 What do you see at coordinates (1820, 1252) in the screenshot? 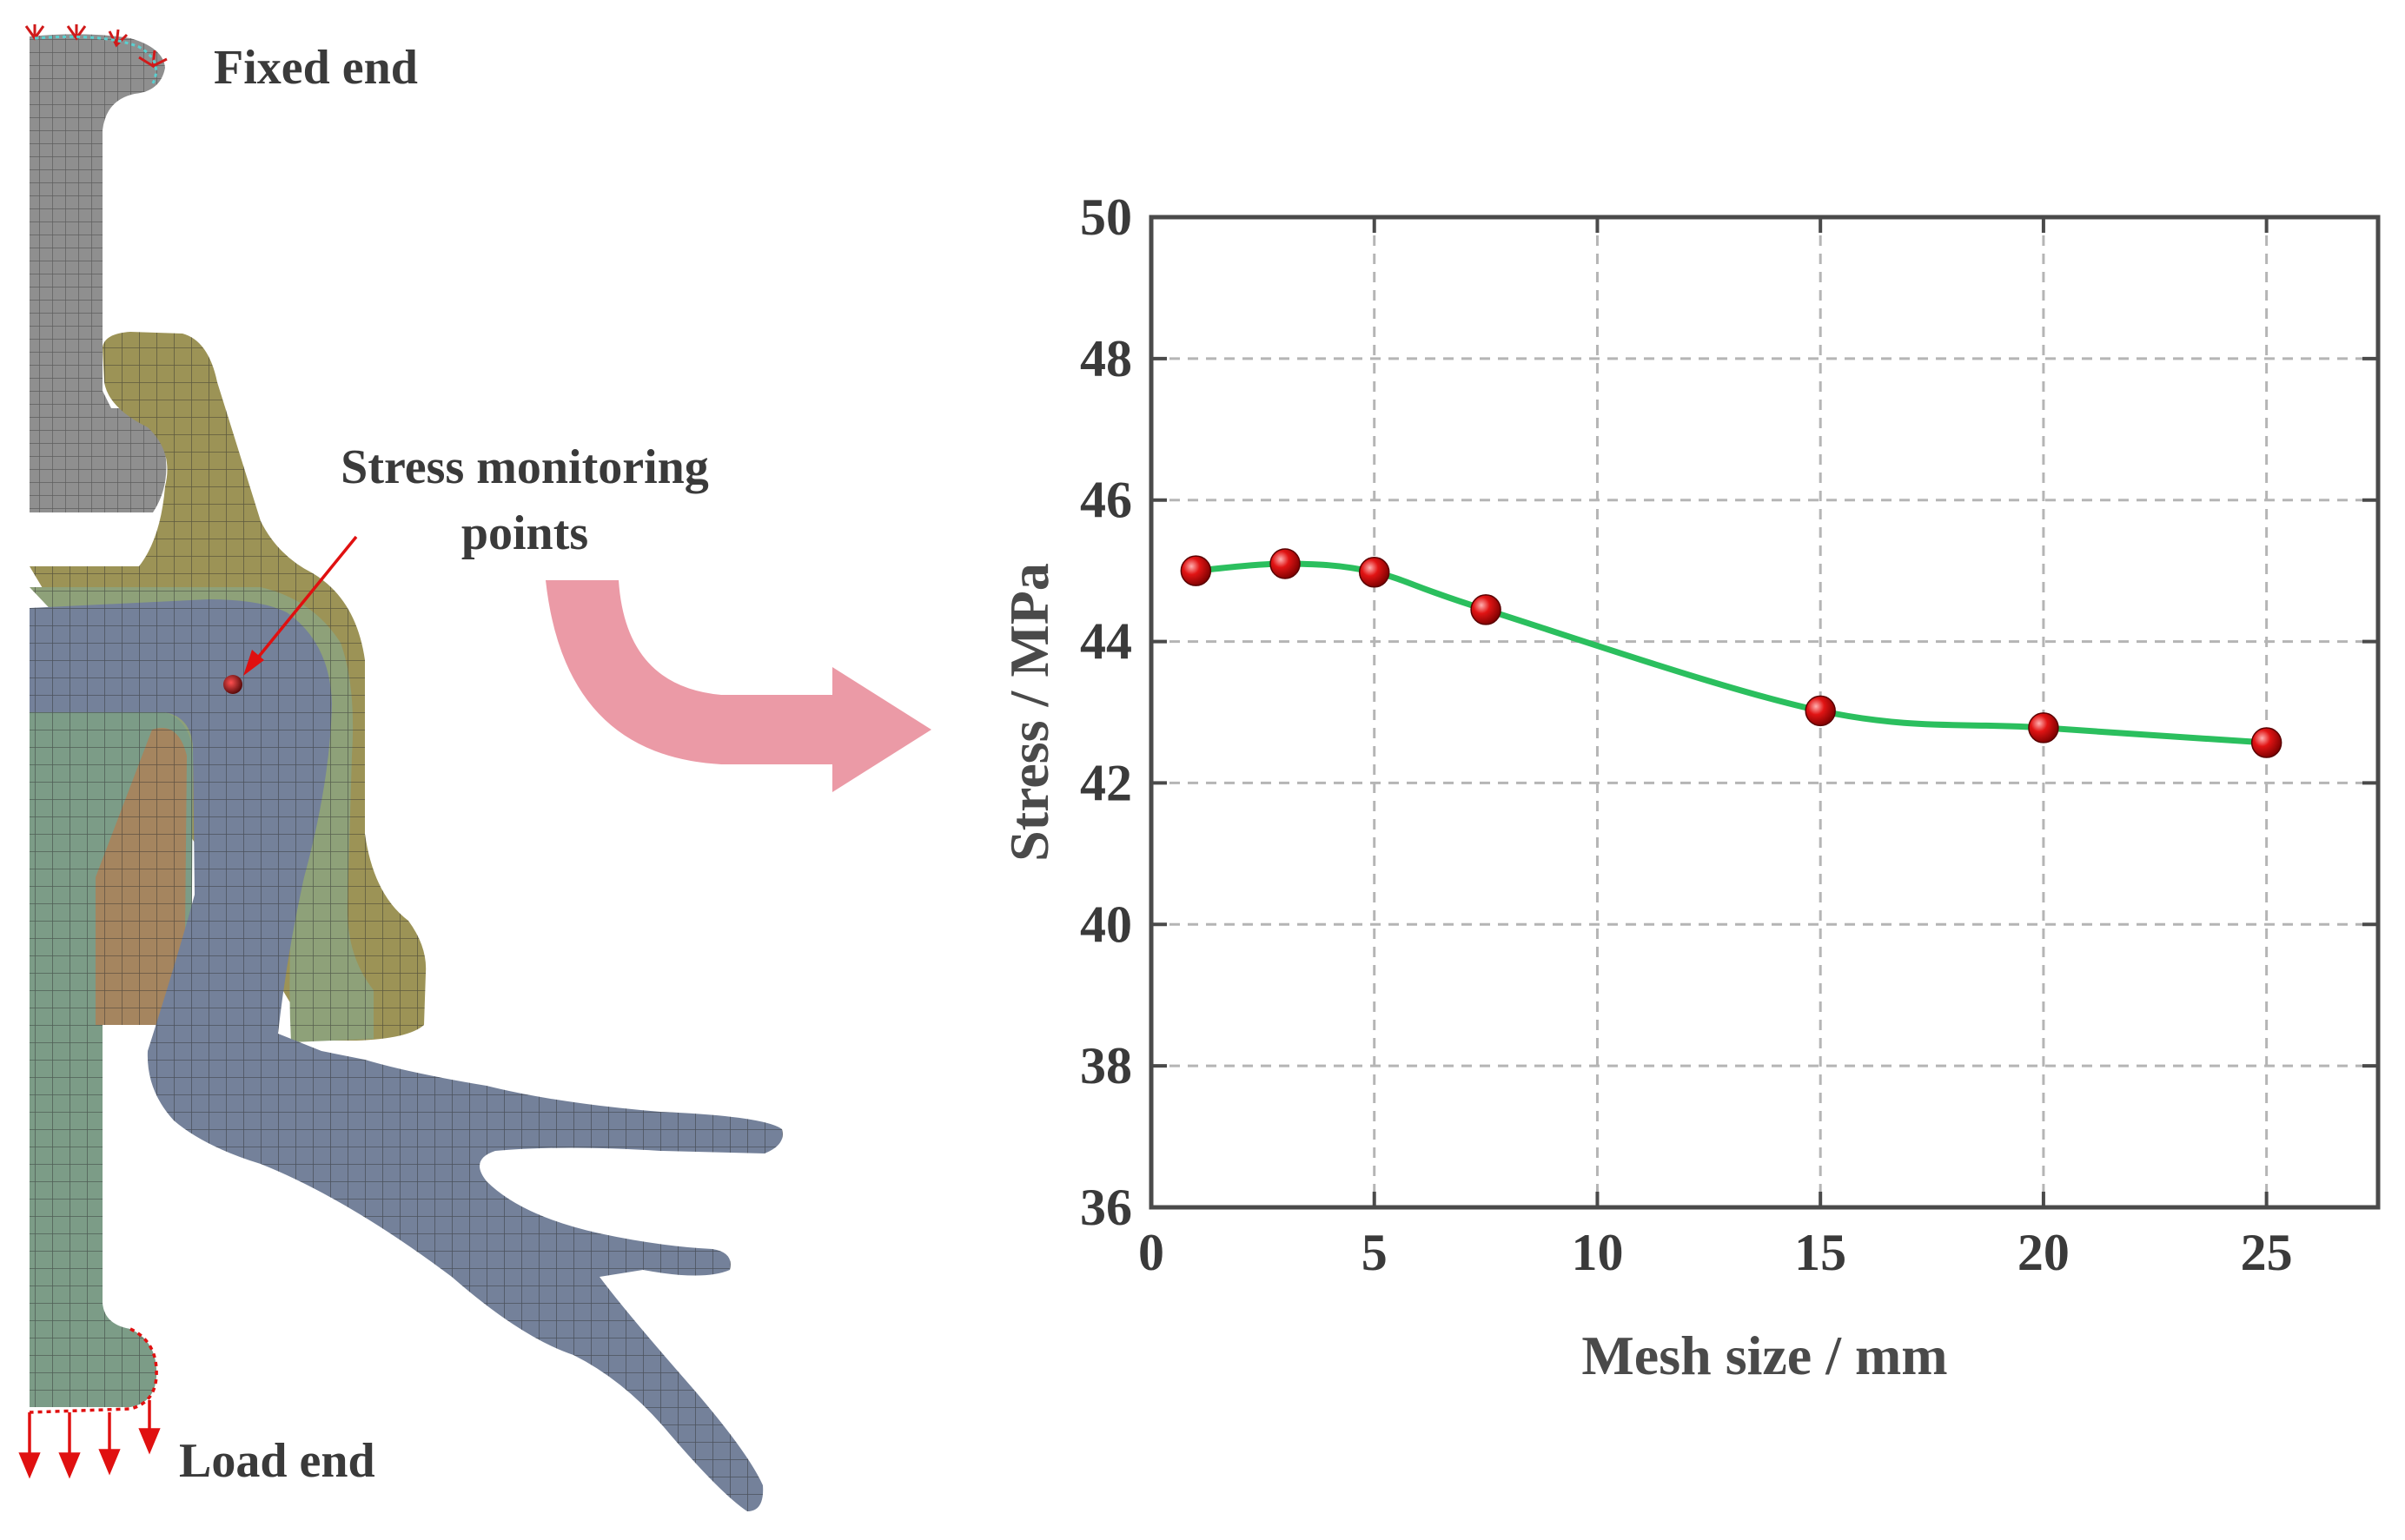
I see `x-tick-label: 15` at bounding box center [1820, 1252].